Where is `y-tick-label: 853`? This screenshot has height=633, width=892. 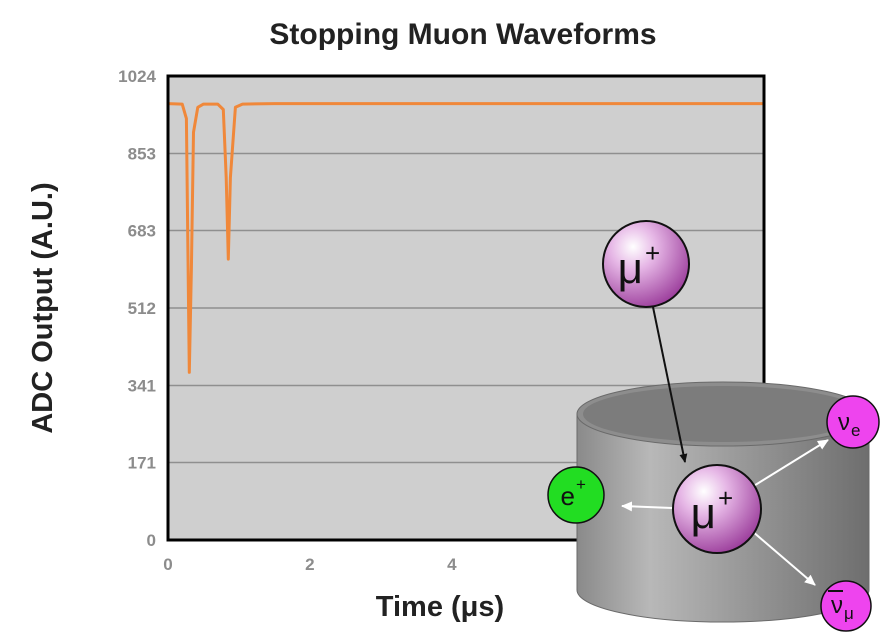
y-tick-label: 853 is located at coordinates (142, 153).